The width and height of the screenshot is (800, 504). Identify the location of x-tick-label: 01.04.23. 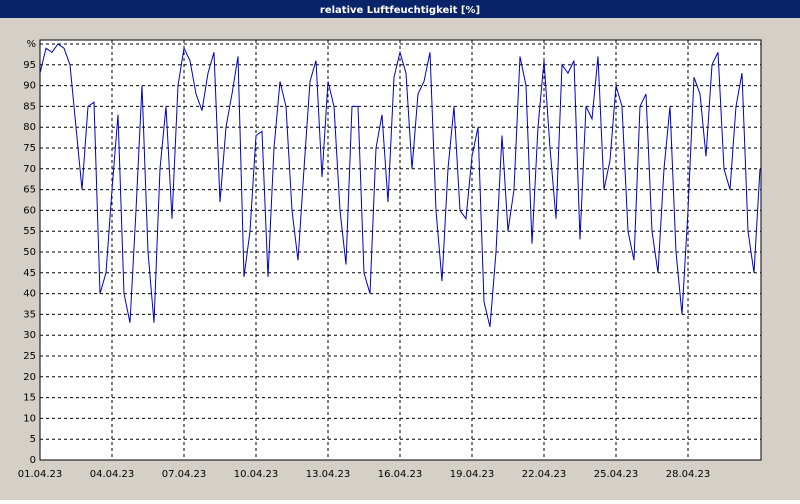
(40, 474).